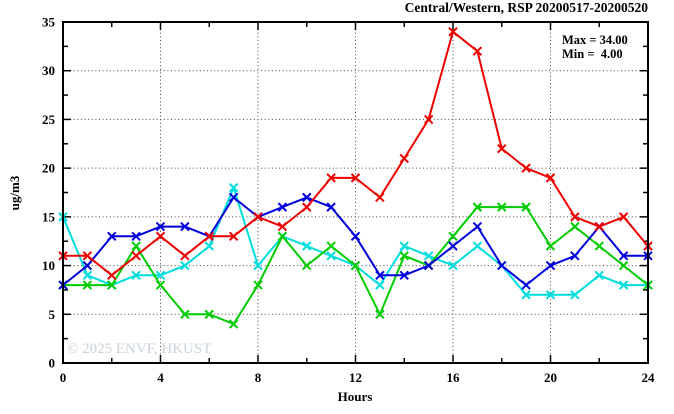 The image size is (674, 414). Describe the element at coordinates (527, 7) in the screenshot. I see `chart-title: Central/Western, RSP 20200517-20200520` at that location.